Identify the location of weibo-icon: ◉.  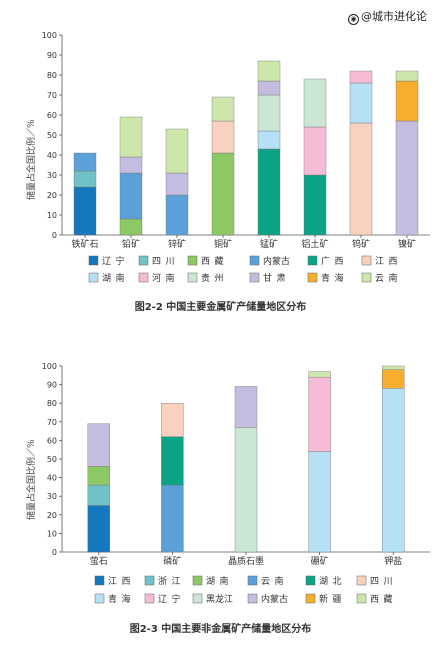
(353, 19).